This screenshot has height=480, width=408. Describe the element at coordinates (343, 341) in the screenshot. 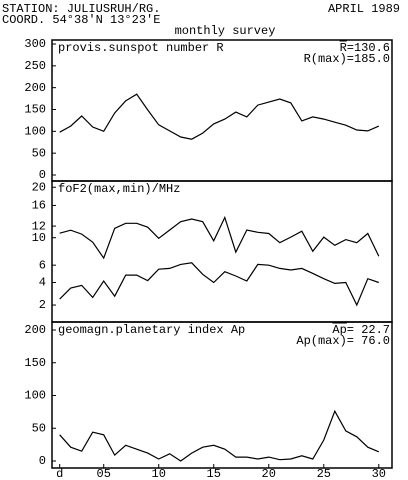

I see `stat-label: Ap(max)= 76.0` at that location.